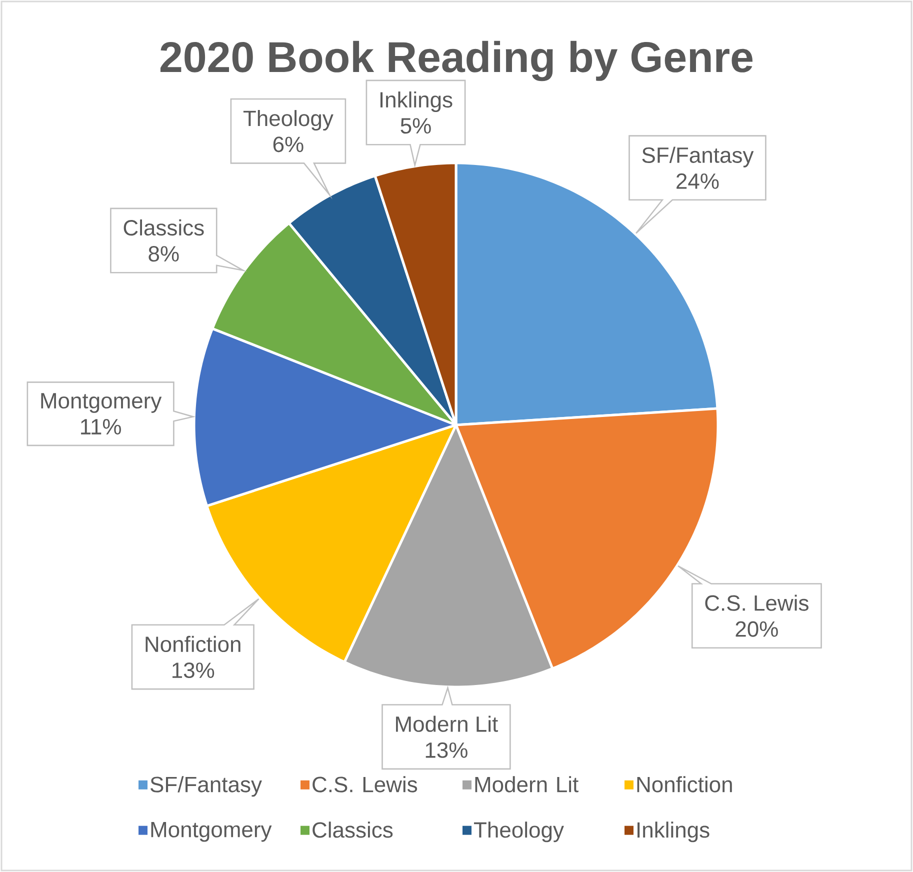  Describe the element at coordinates (288, 120) in the screenshot. I see `slice-label: Theology` at that location.